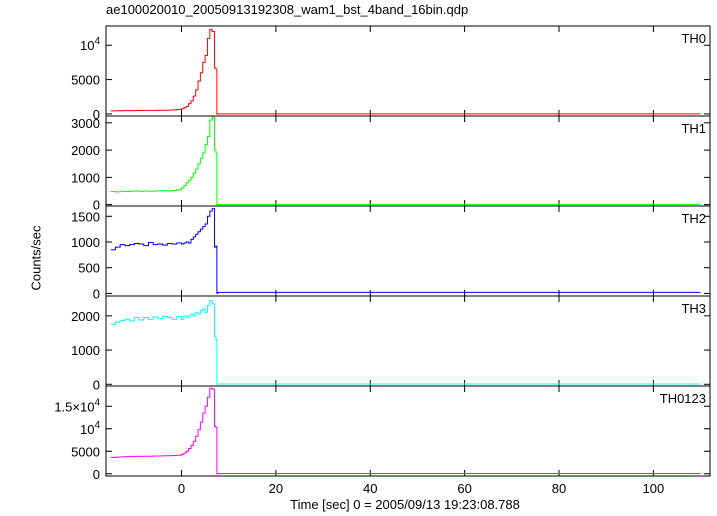 This screenshot has width=717, height=516. I want to click on x-tick-label: 80, so click(559, 488).